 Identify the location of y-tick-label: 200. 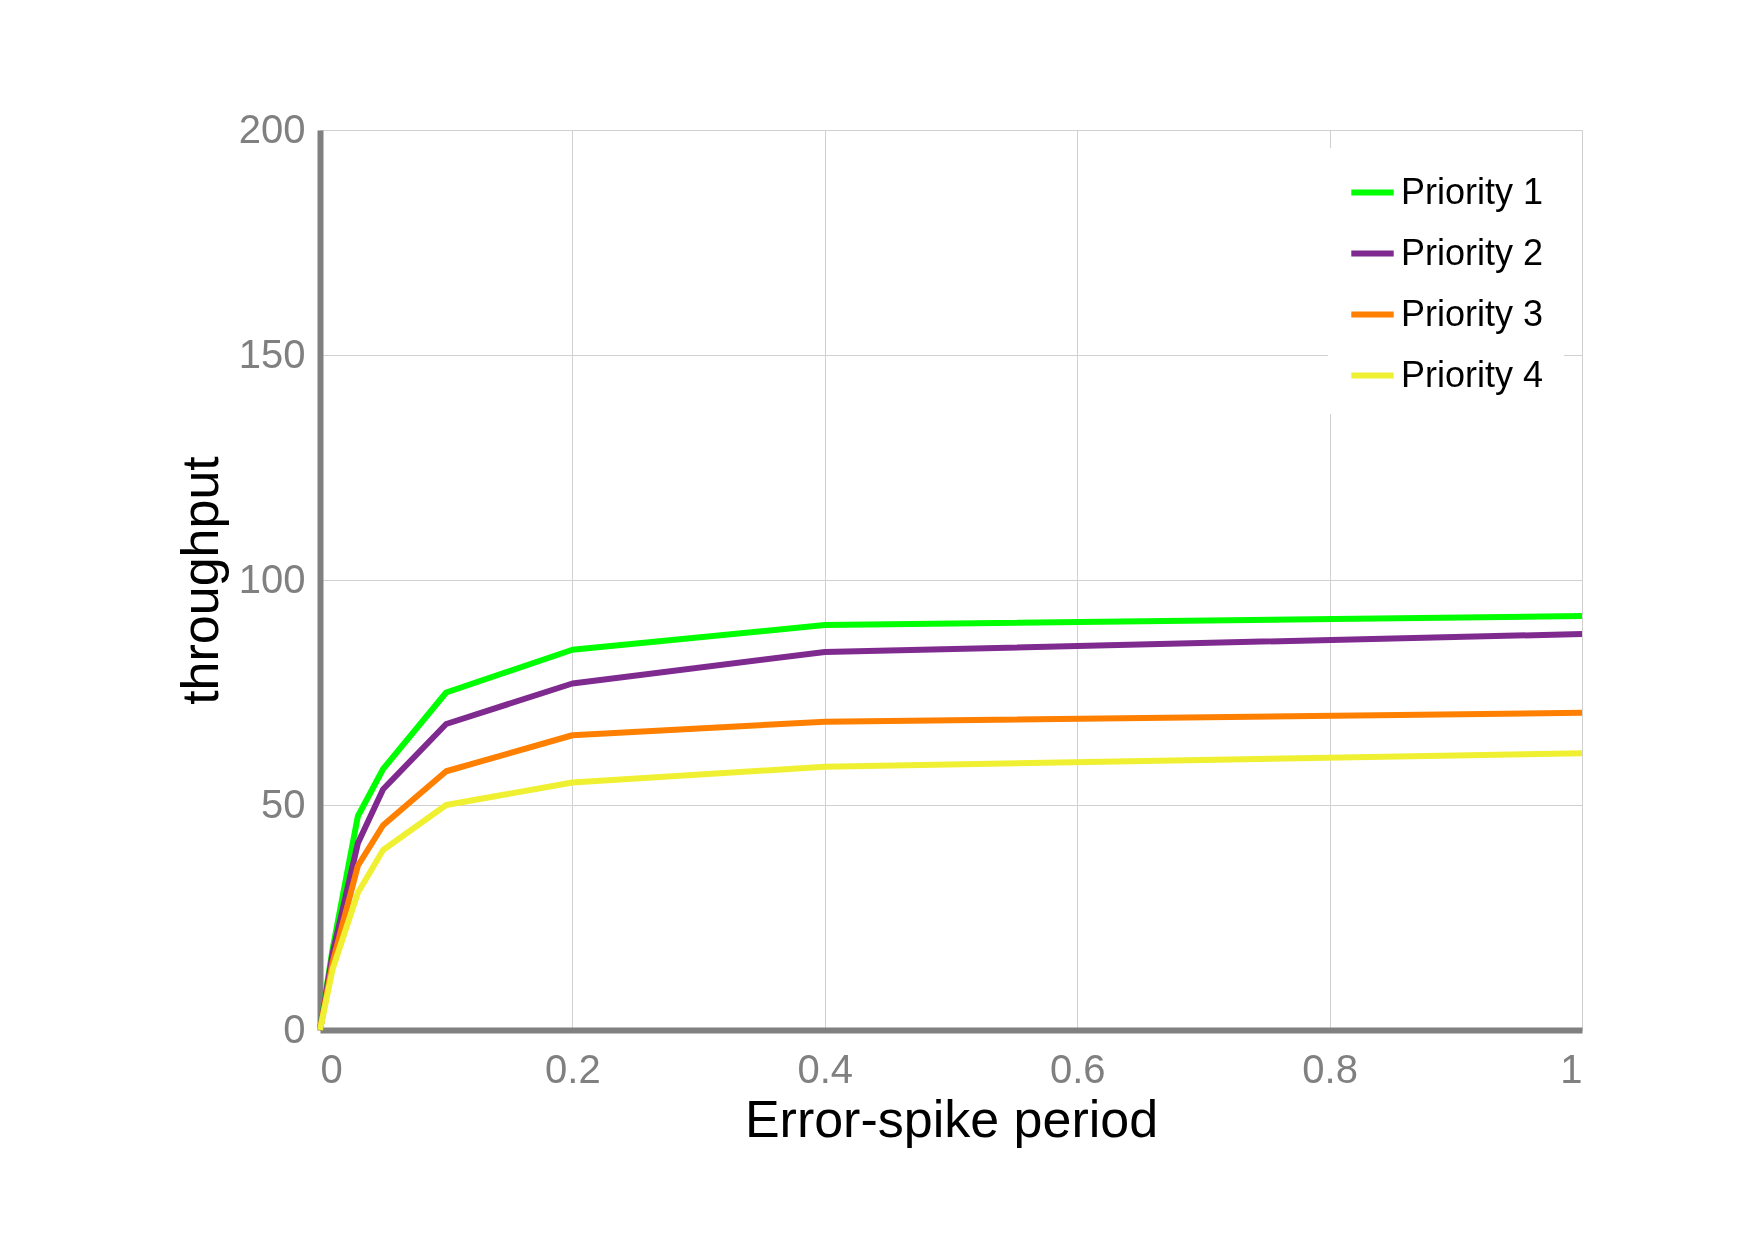
(272, 128).